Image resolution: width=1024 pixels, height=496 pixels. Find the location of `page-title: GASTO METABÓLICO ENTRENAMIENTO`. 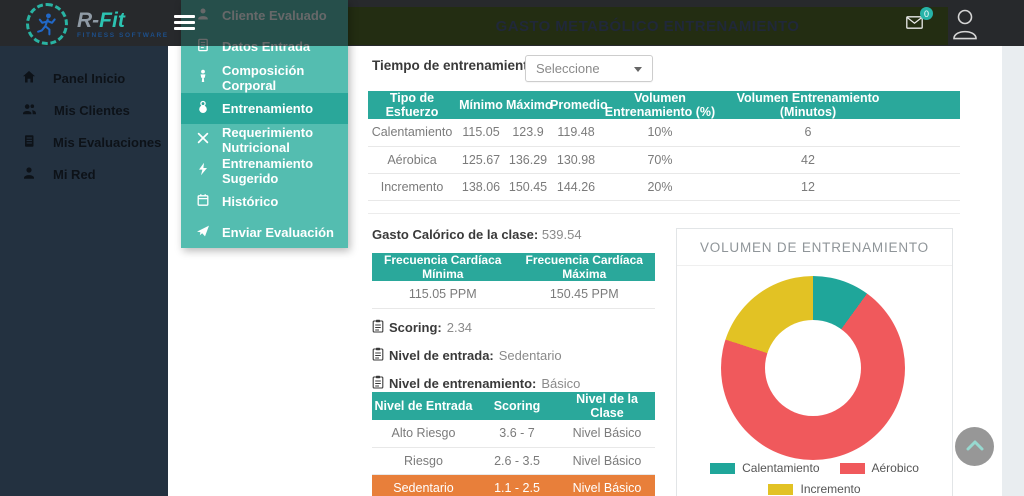

page-title: GASTO METABÓLICO ENTRENAMIENTO is located at coordinates (647, 26).